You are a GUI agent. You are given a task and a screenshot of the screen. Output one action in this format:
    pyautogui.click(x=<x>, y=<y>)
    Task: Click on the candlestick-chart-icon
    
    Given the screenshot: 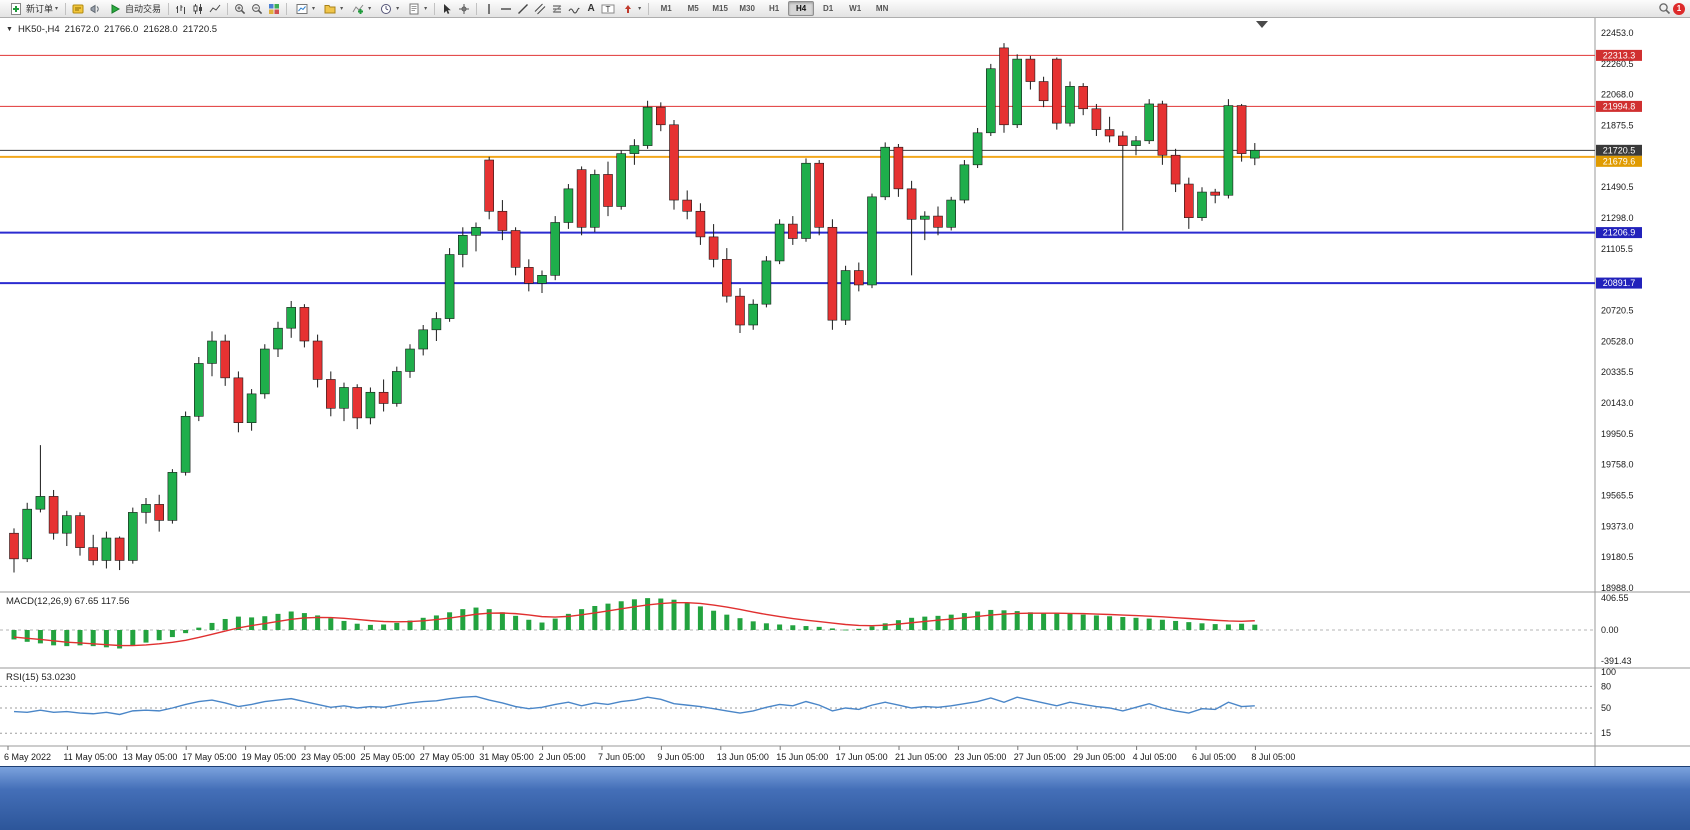 What is the action you would take?
    pyautogui.click(x=198, y=8)
    